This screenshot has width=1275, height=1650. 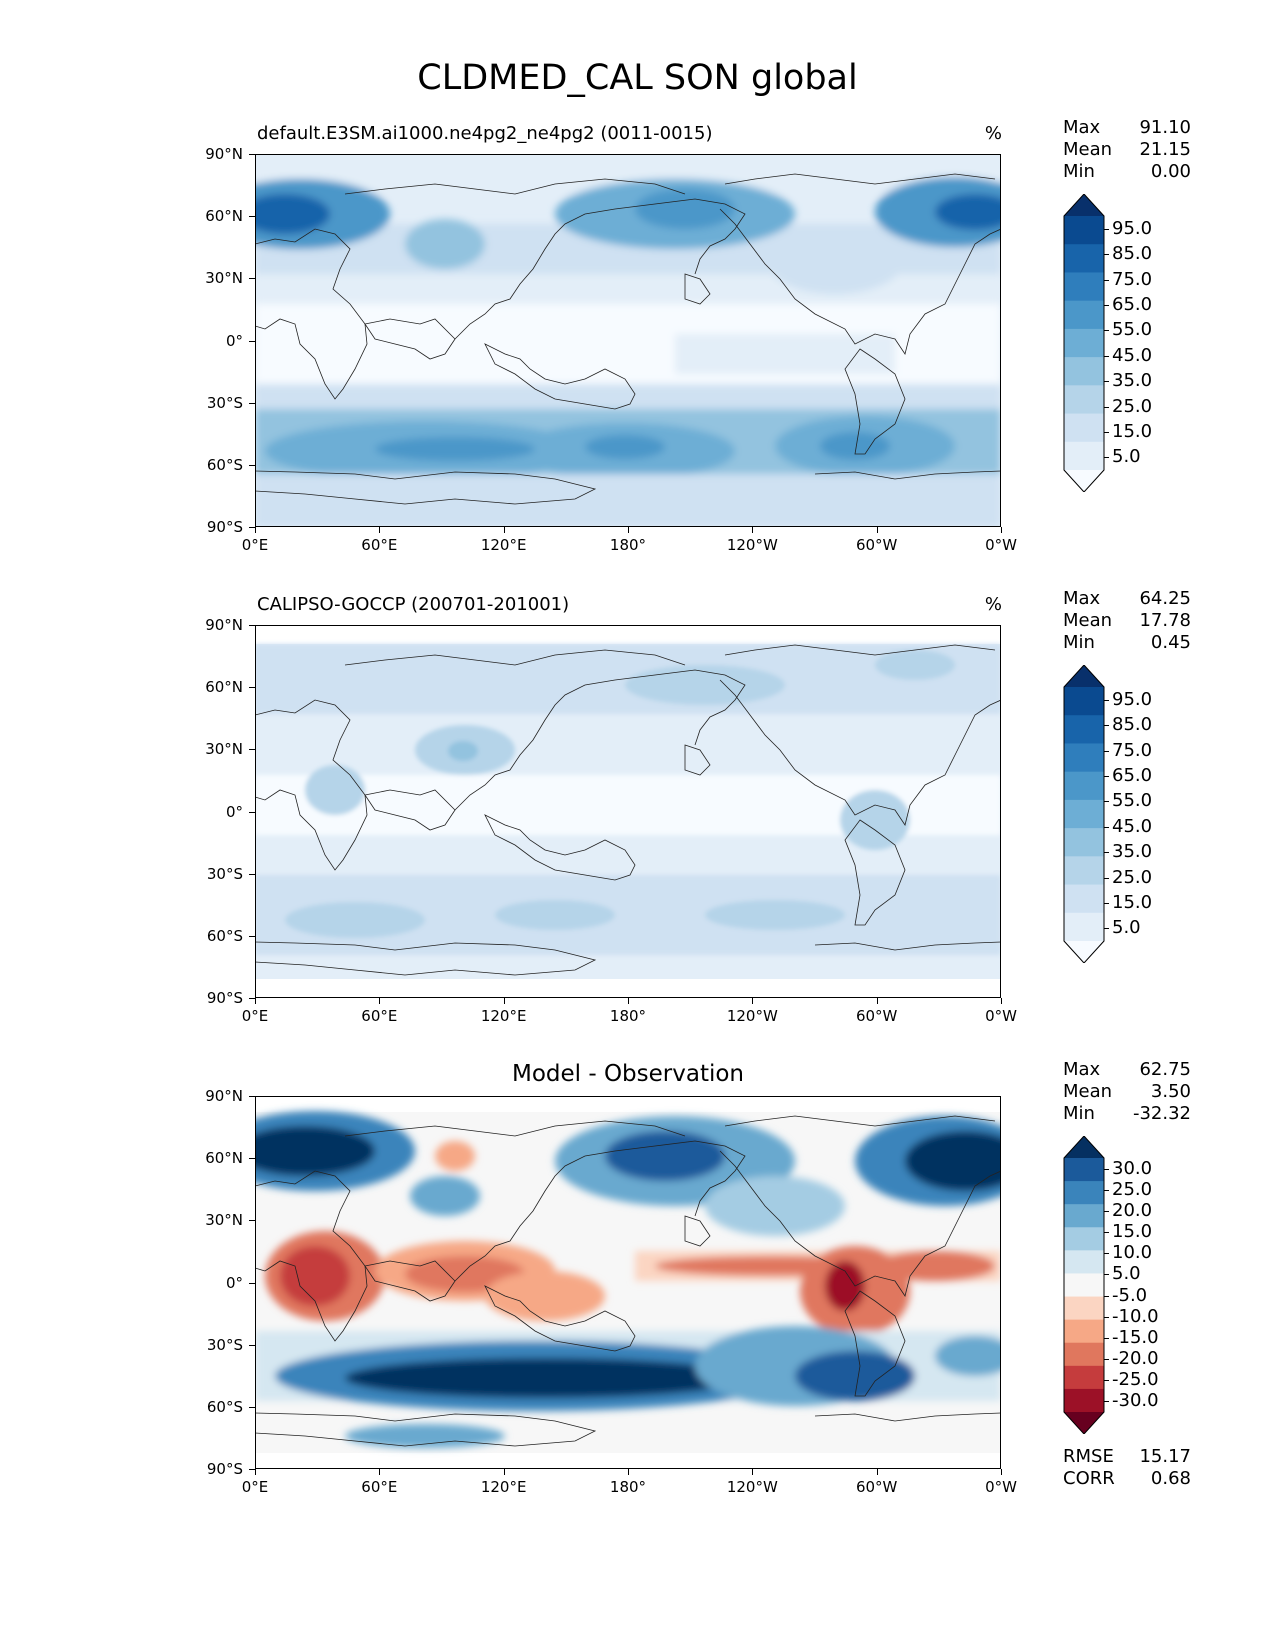 I want to click on colorbar-label: 10.0, so click(x=1132, y=1253).